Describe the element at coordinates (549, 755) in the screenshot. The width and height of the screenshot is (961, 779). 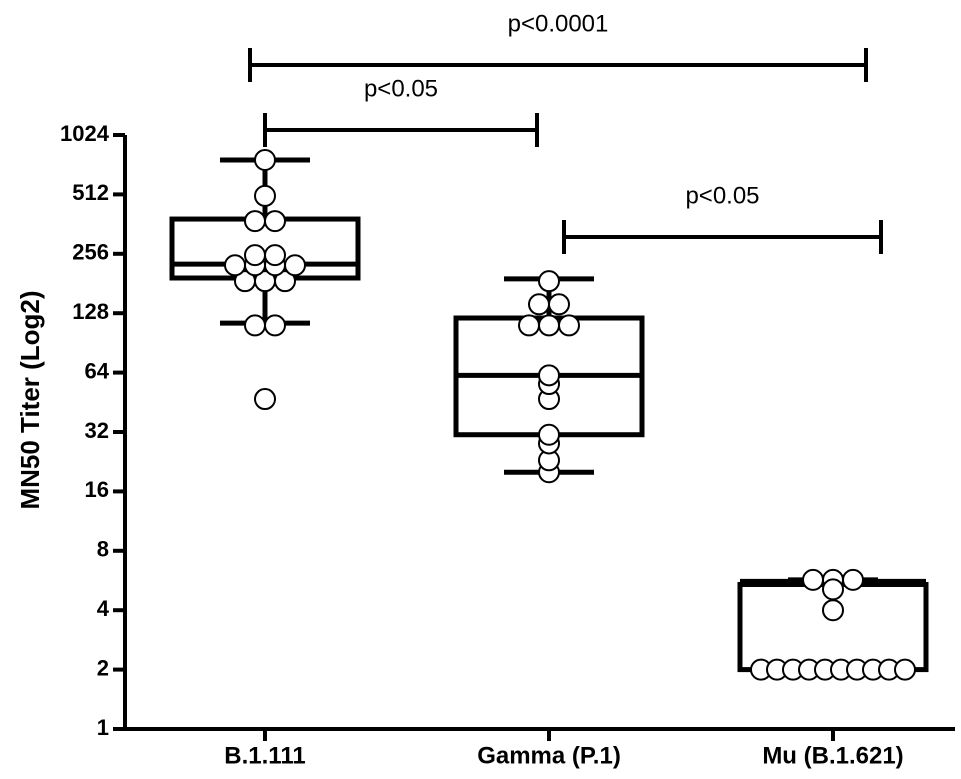
I see `x-tick-label: Gamma (P.1)` at that location.